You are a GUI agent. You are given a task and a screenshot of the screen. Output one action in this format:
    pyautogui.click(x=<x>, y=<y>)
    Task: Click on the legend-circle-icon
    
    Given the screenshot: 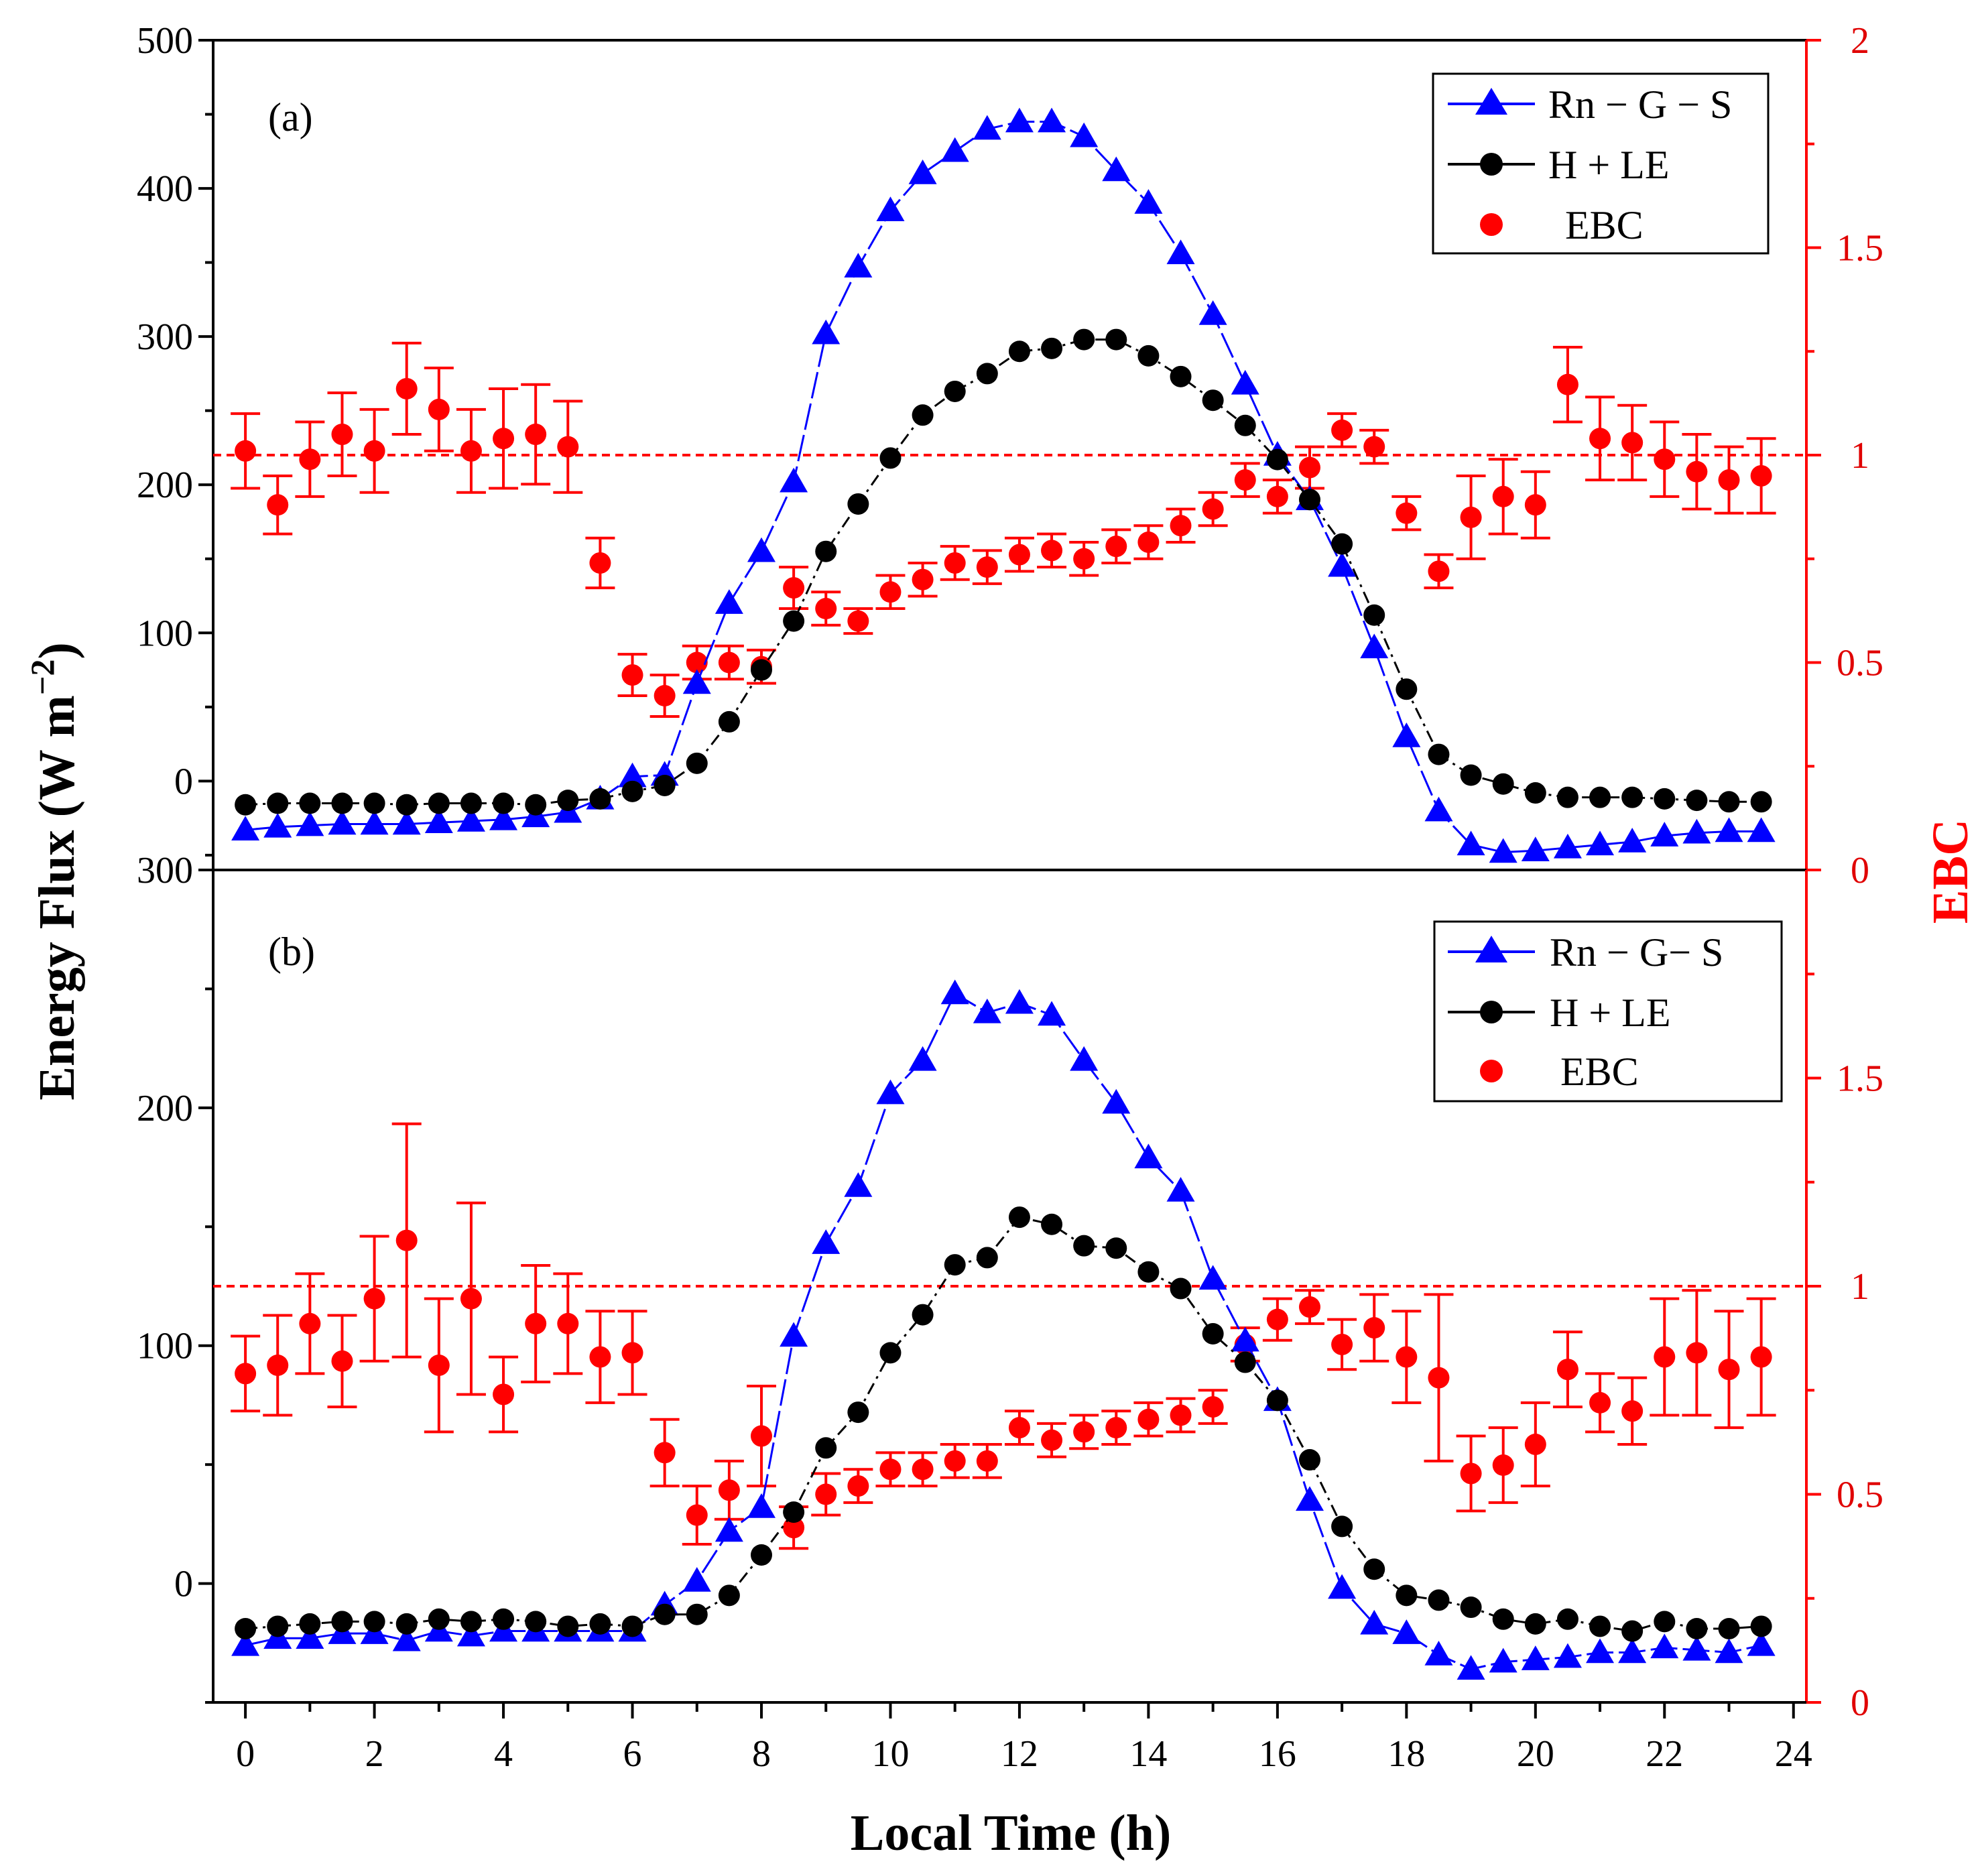 What is the action you would take?
    pyautogui.click(x=1492, y=1071)
    